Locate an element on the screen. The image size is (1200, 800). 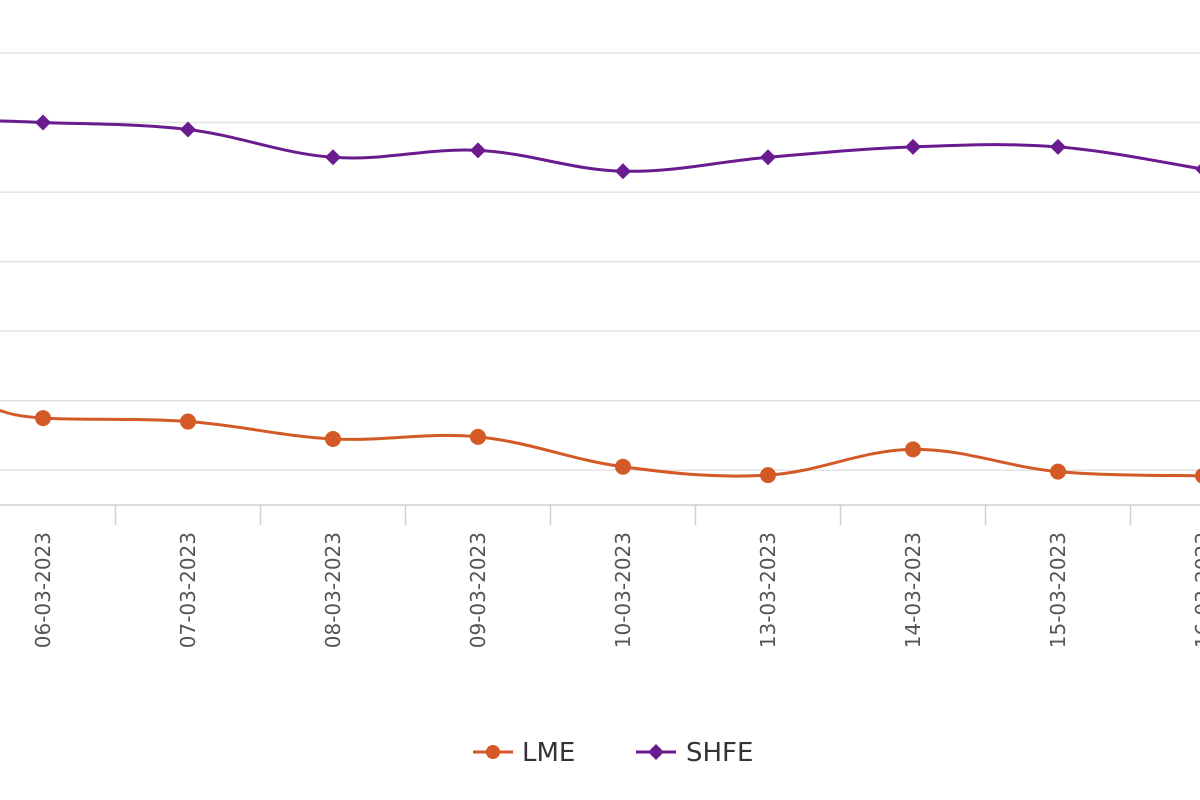
legend-label-lme: LME is located at coordinates (548, 753).